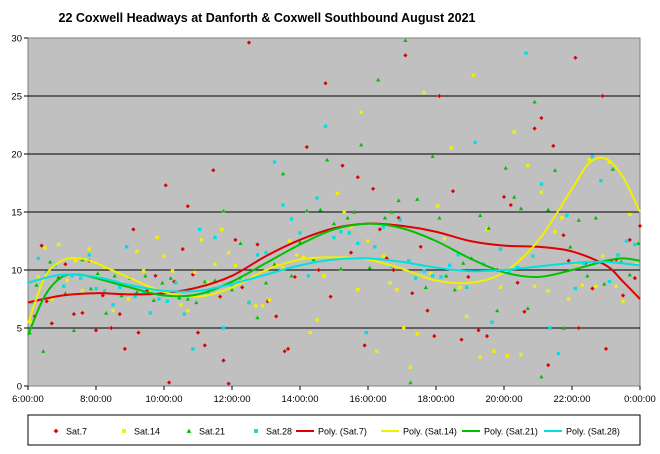  What do you see at coordinates (500, 432) in the screenshot?
I see `legend-entry: Poly. (Sat.21)` at bounding box center [500, 432].